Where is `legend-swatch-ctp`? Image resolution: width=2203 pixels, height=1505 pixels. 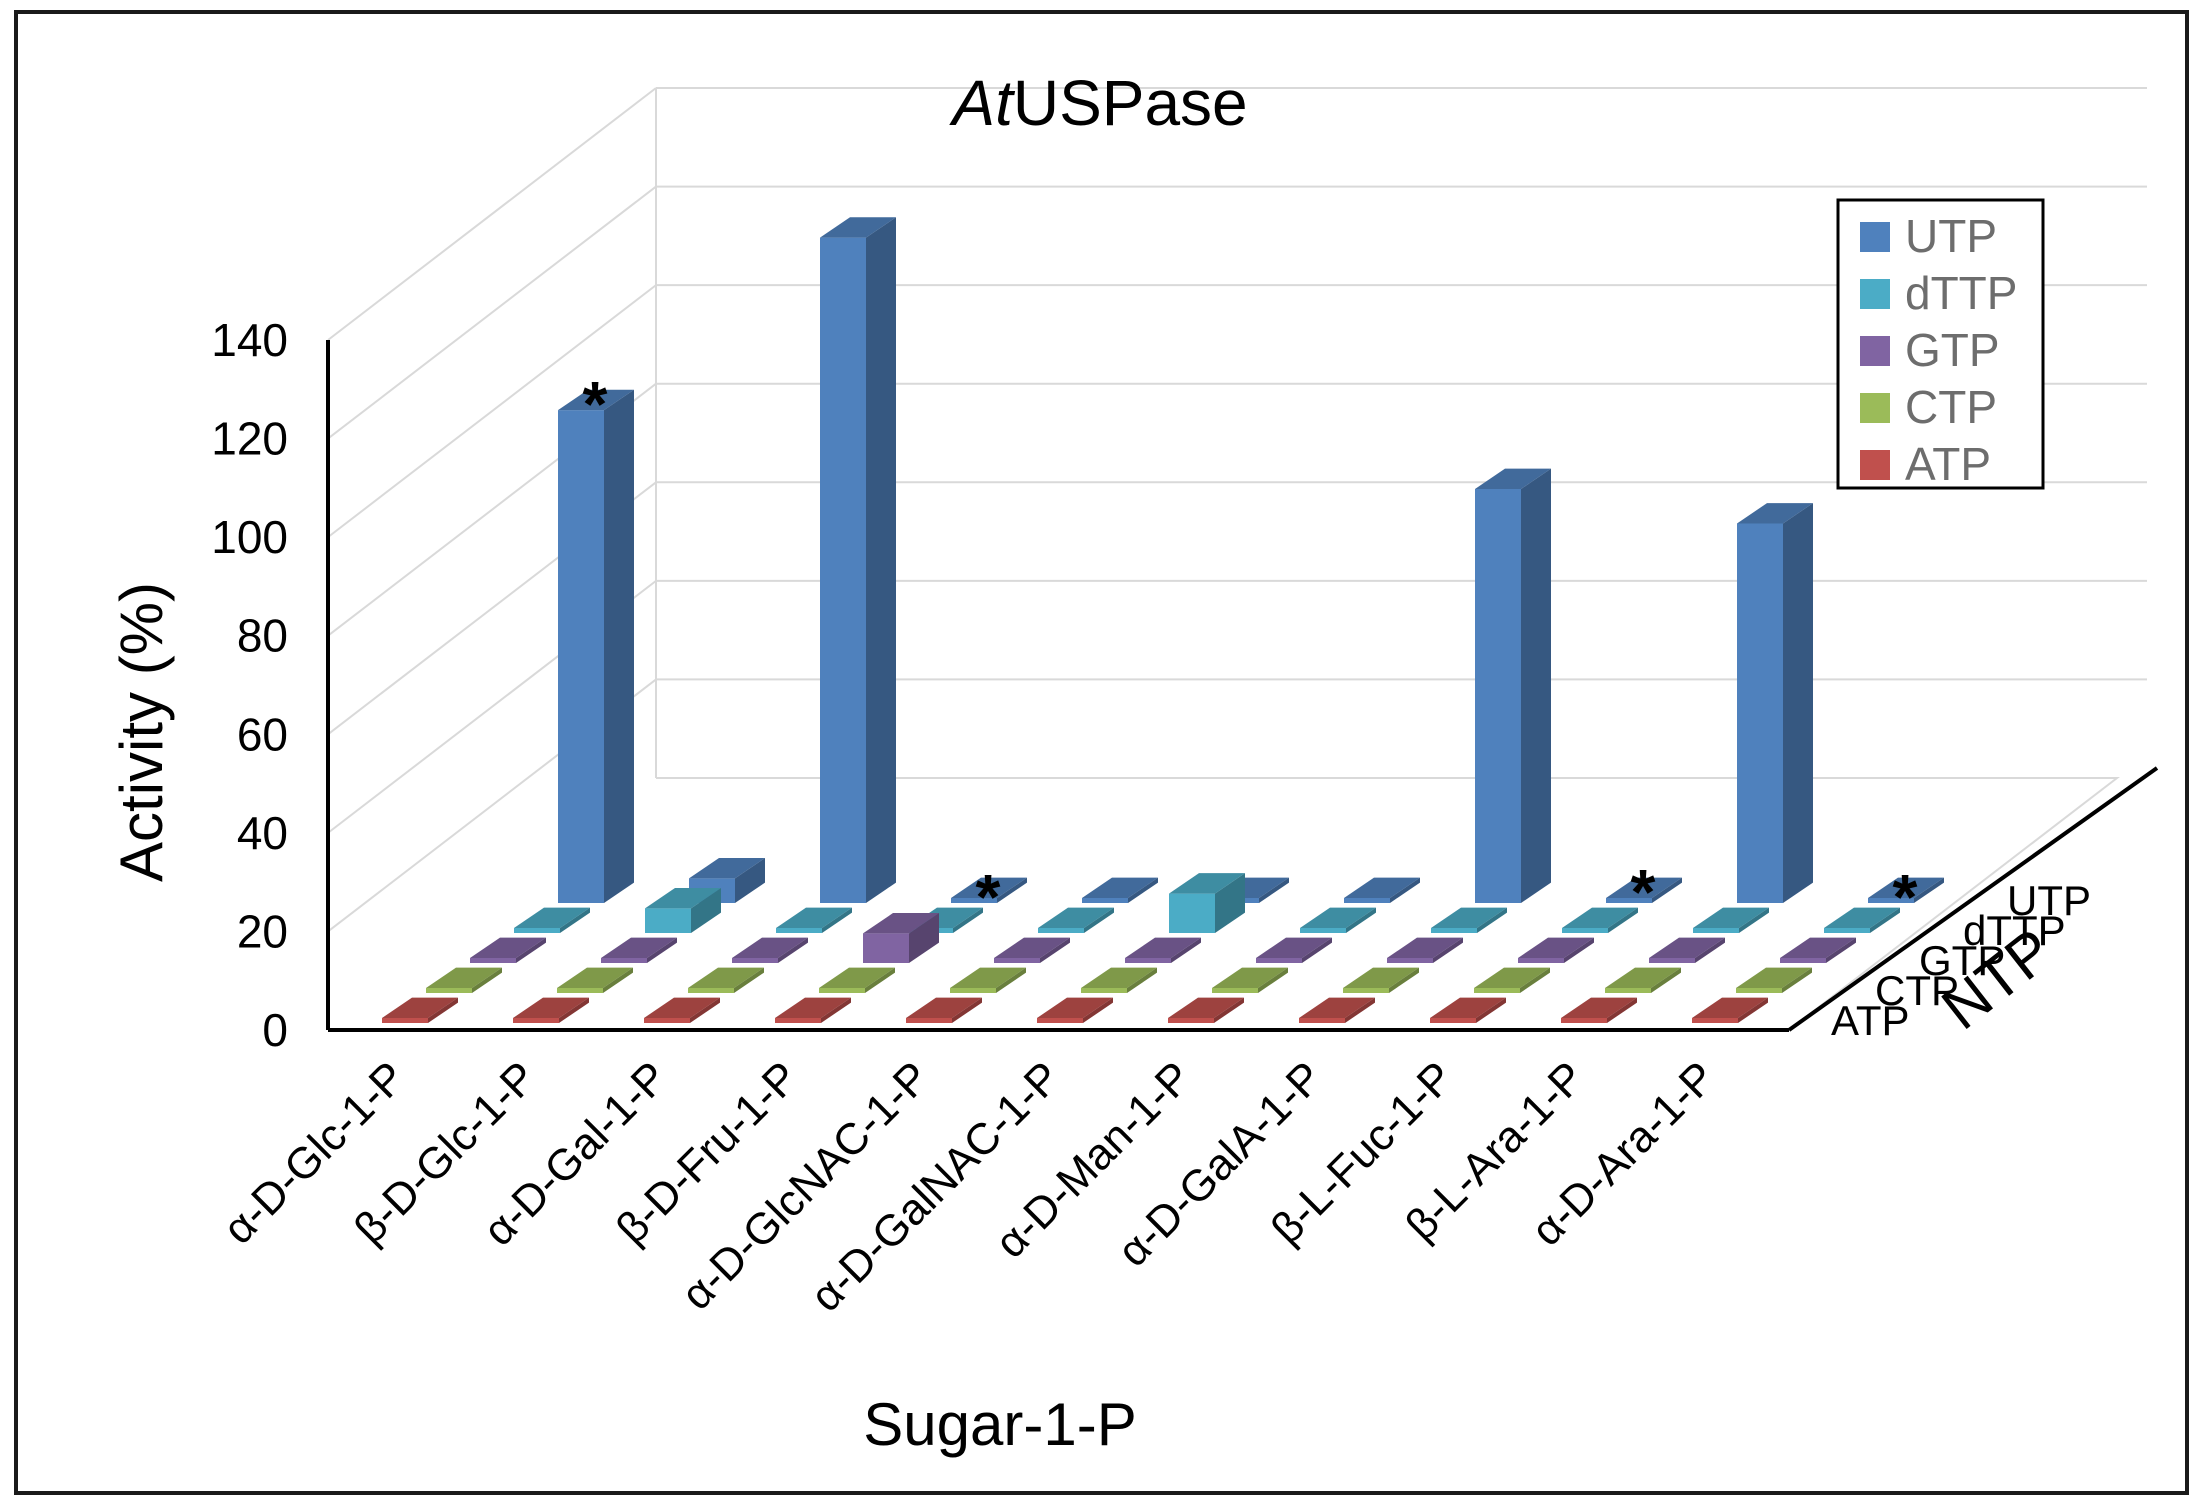 legend-swatch-ctp is located at coordinates (1875, 408).